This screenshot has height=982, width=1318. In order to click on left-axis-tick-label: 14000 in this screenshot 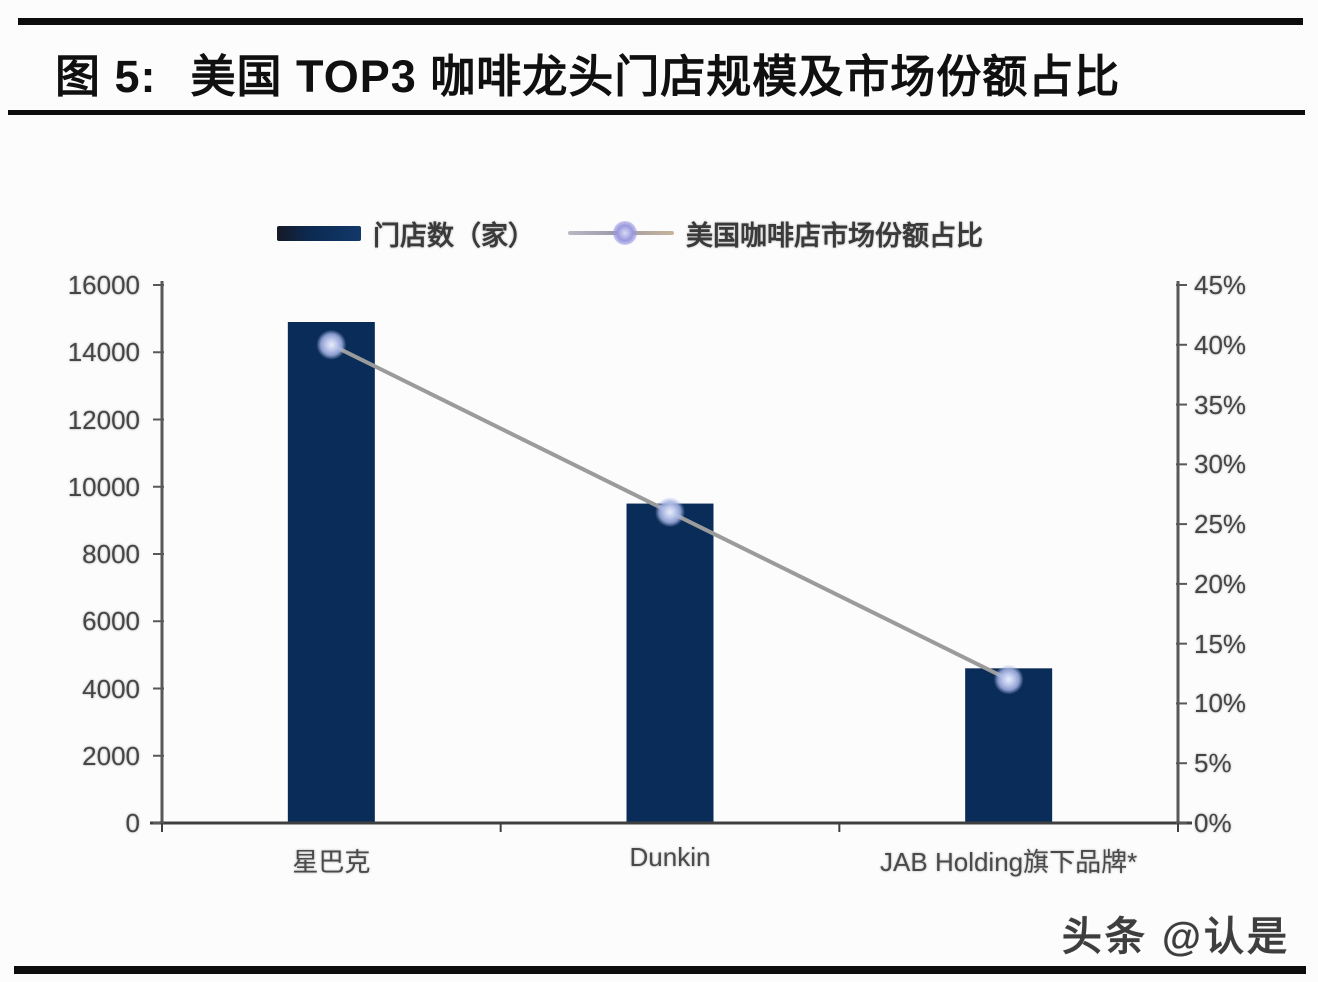, I will do `click(103, 352)`.